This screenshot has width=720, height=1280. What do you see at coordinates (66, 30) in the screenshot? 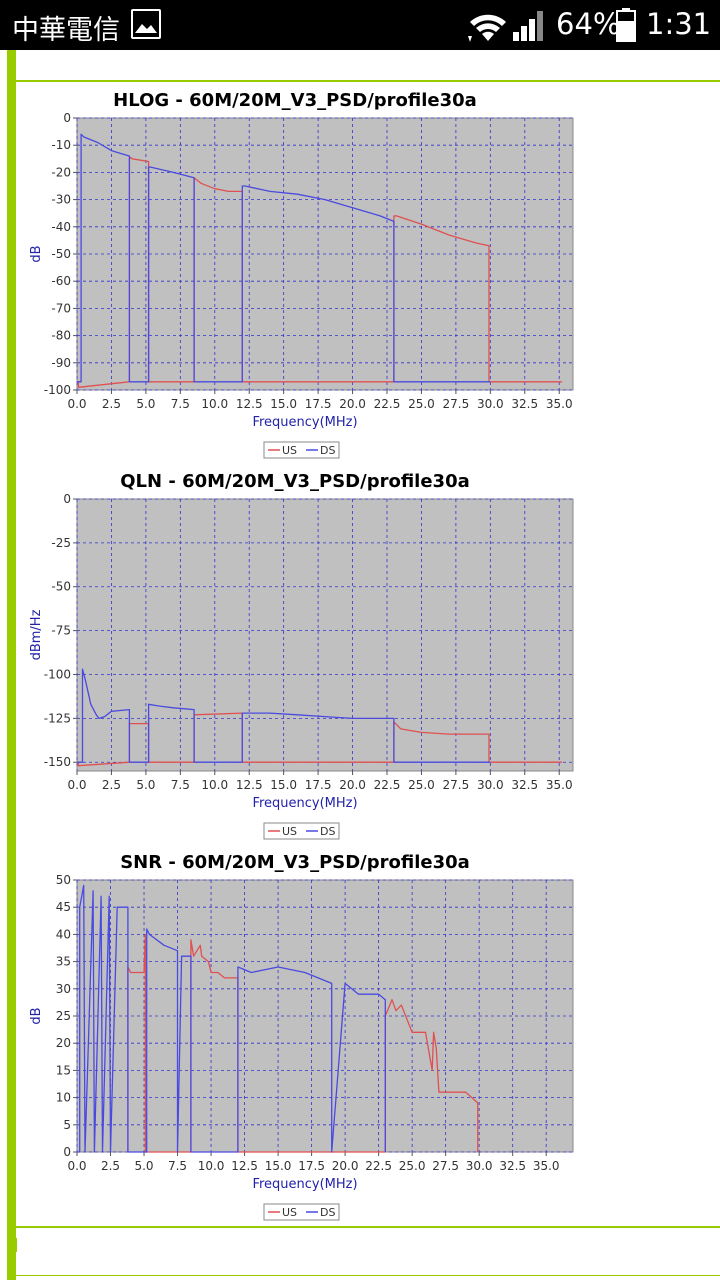
I see `carrier-name: 中華電信` at bounding box center [66, 30].